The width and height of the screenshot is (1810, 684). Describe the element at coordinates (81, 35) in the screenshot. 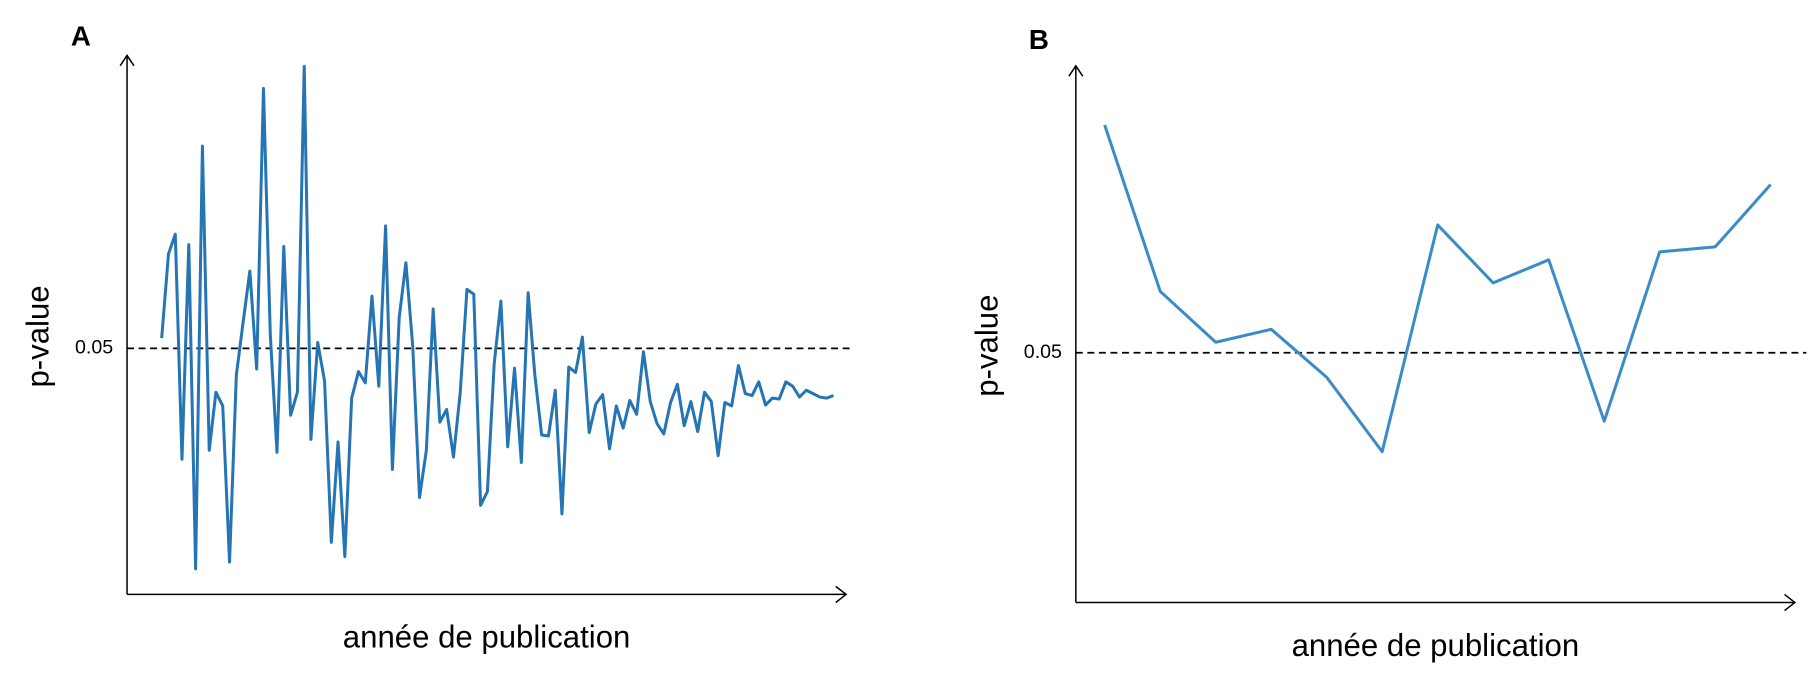

I see `panel-label: A` at that location.